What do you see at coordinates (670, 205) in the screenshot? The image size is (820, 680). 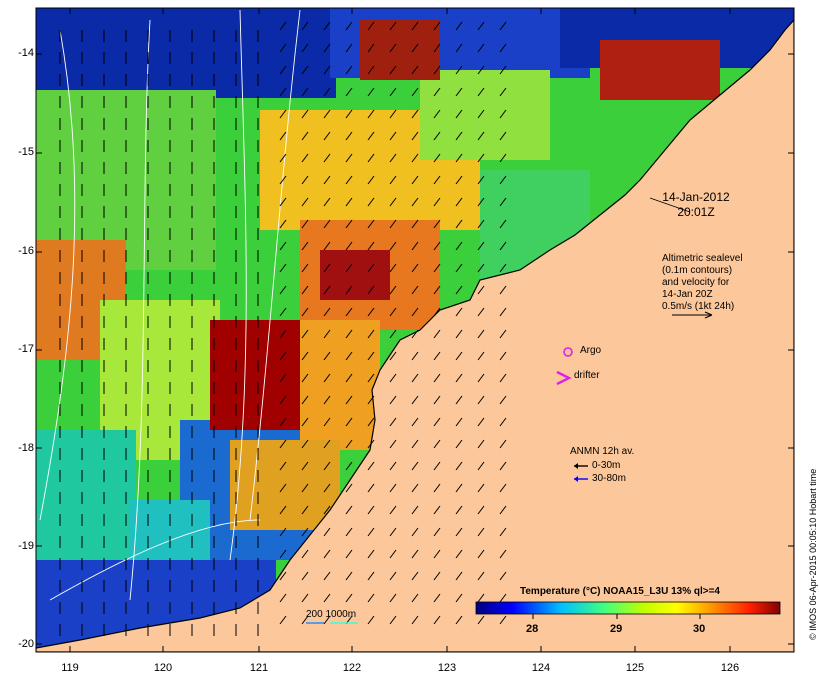 I see `date-leader-line` at bounding box center [670, 205].